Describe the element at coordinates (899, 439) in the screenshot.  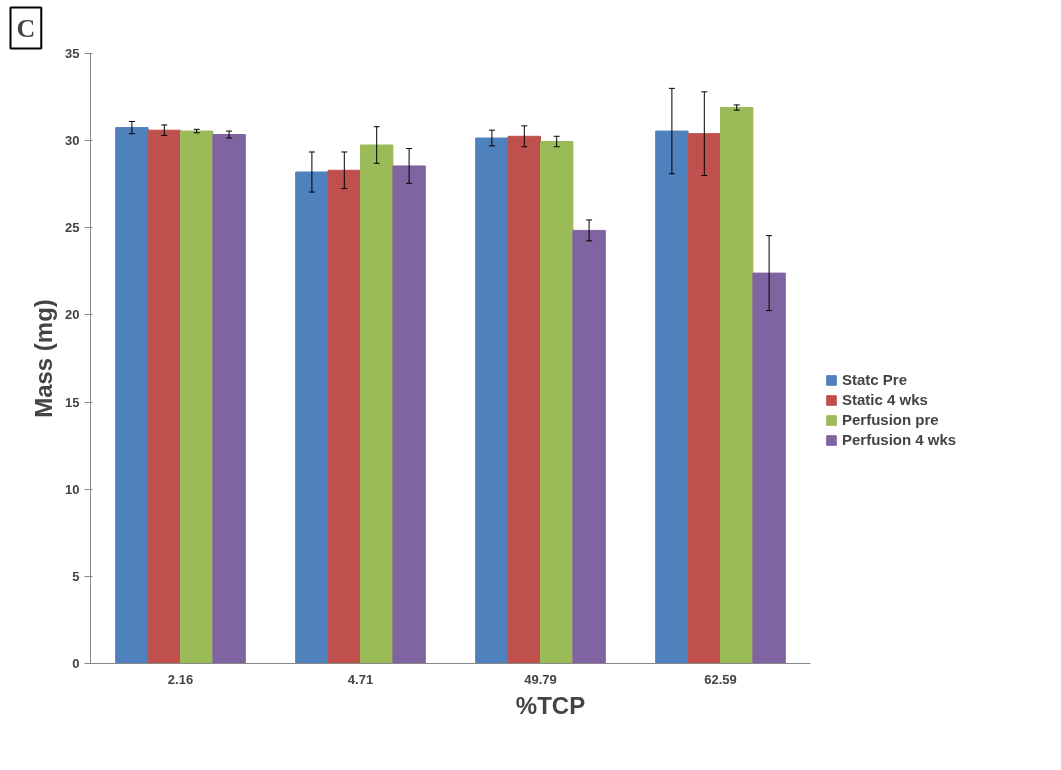
I see `legend-label: Perfusion 4 wks` at that location.